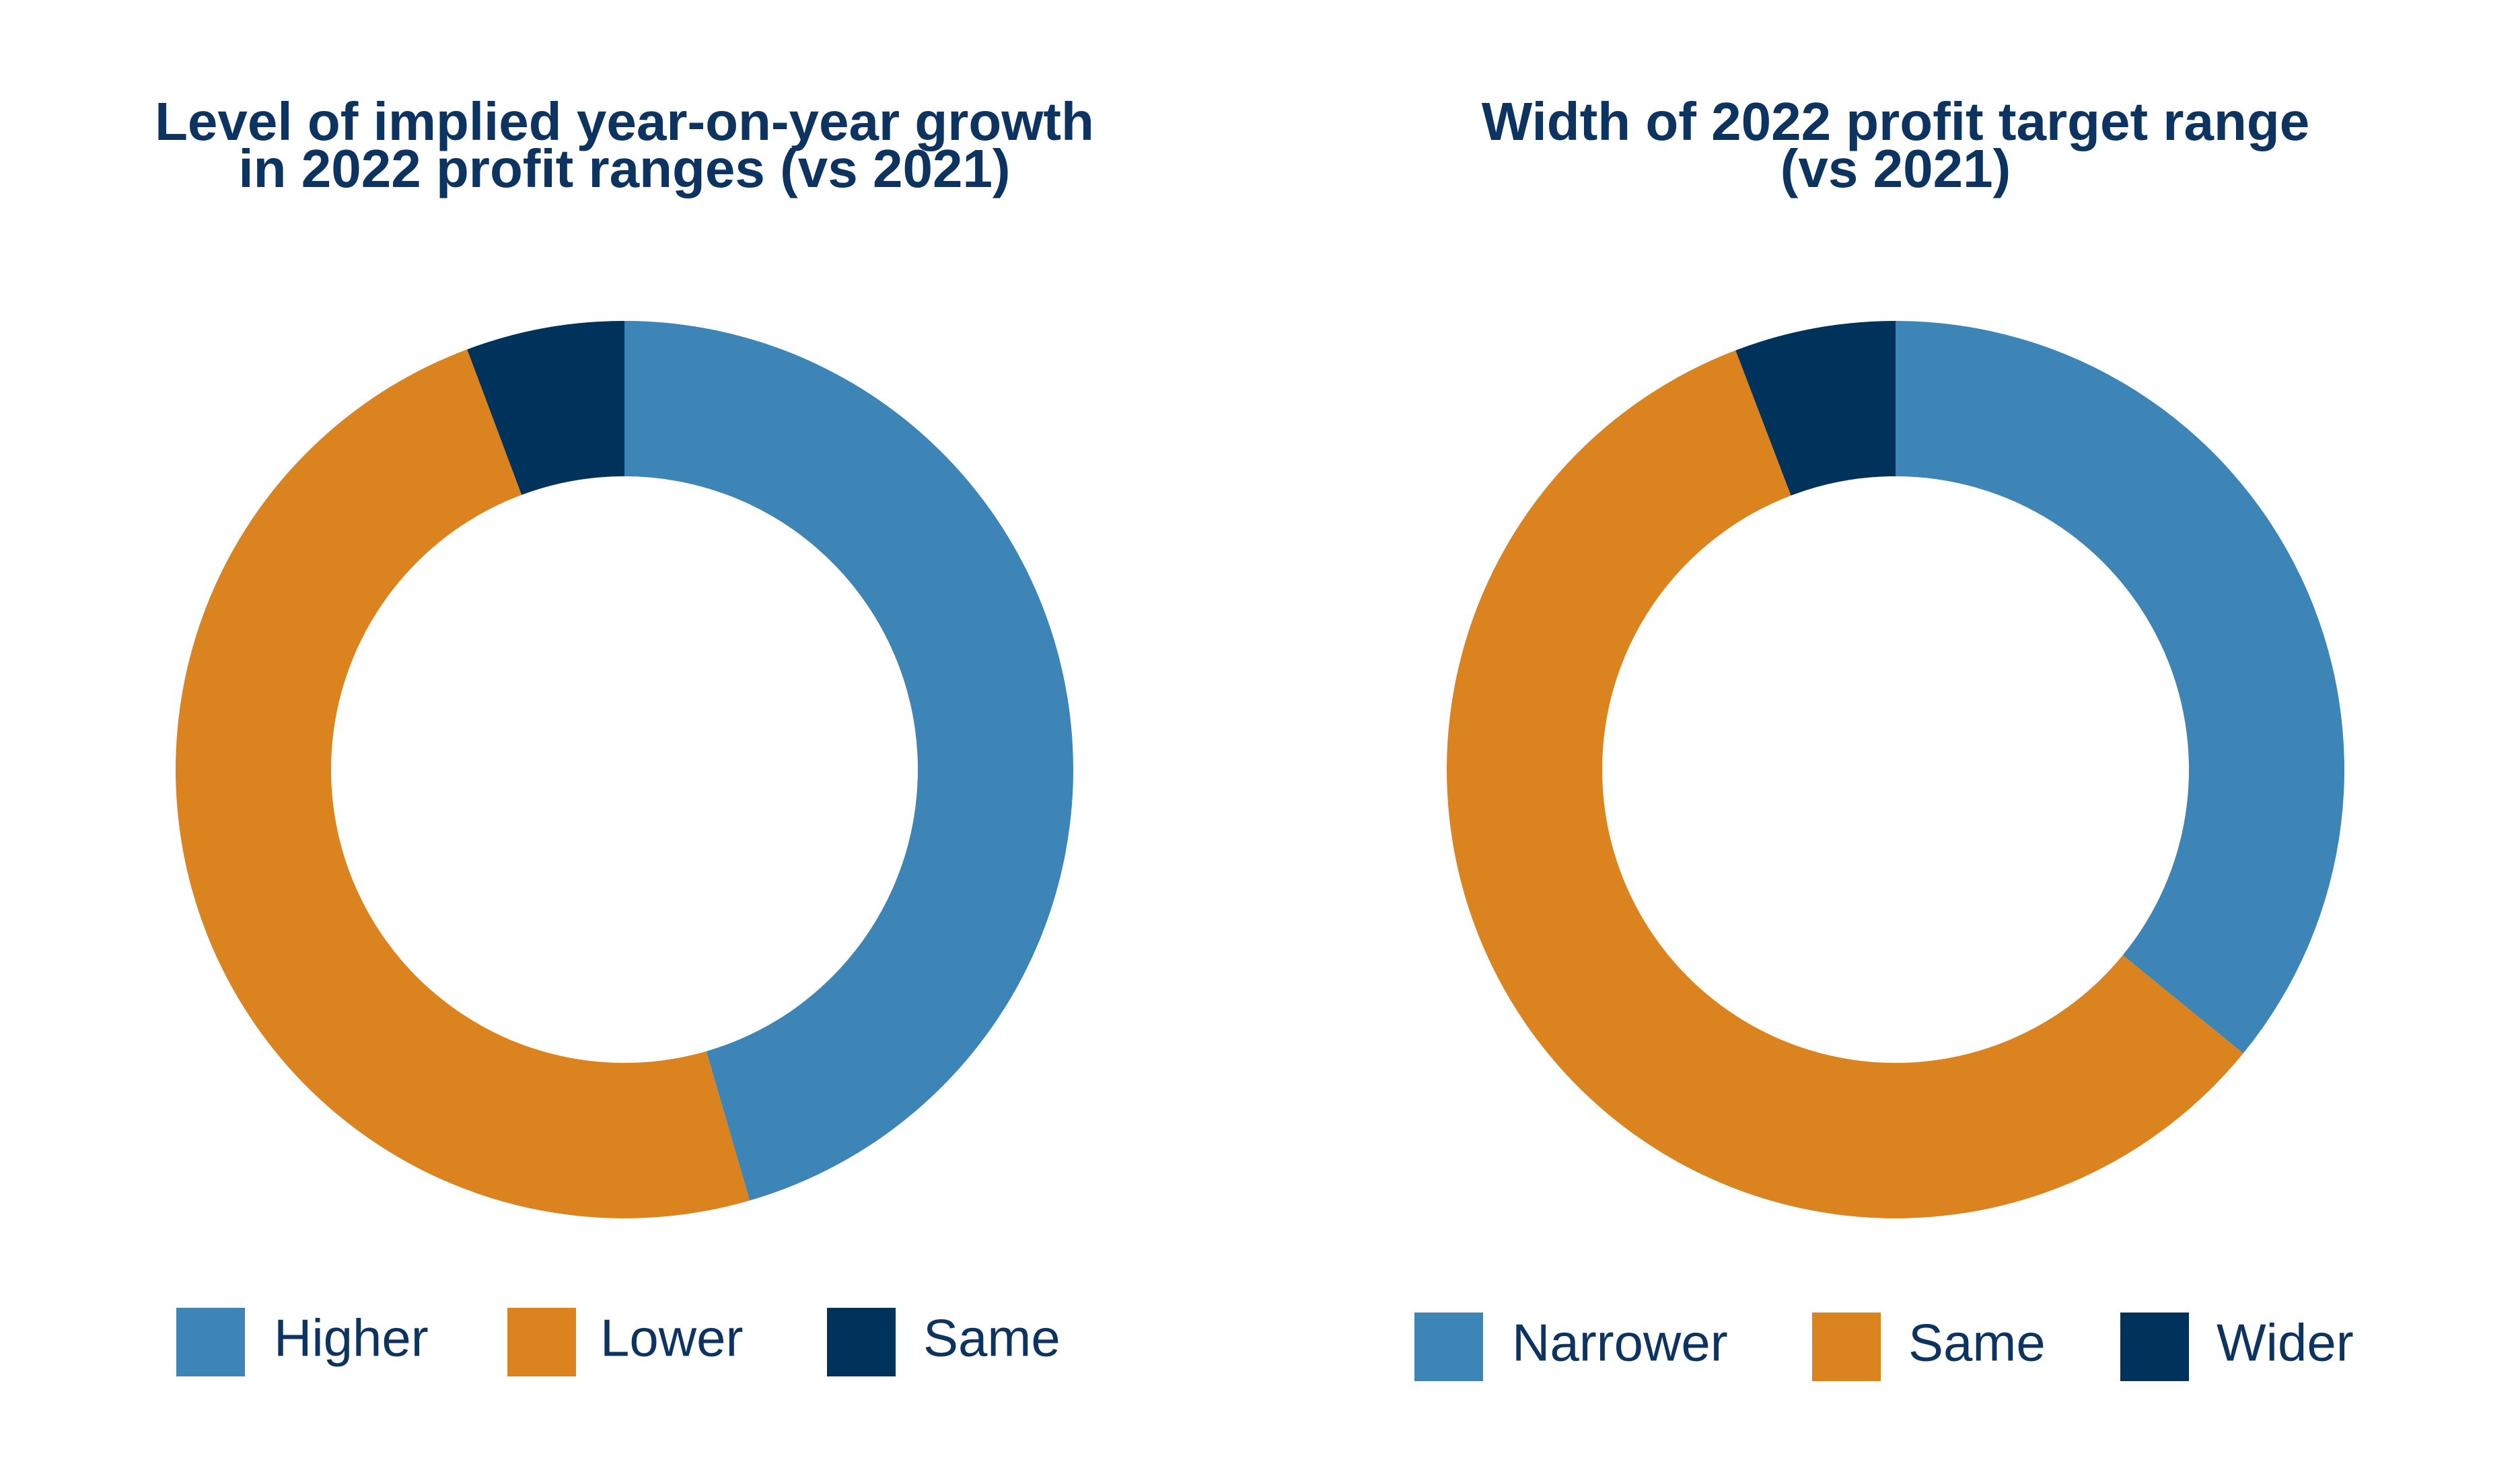 This screenshot has width=2520, height=1478. What do you see at coordinates (671, 1338) in the screenshot?
I see `legend-label: Lower` at bounding box center [671, 1338].